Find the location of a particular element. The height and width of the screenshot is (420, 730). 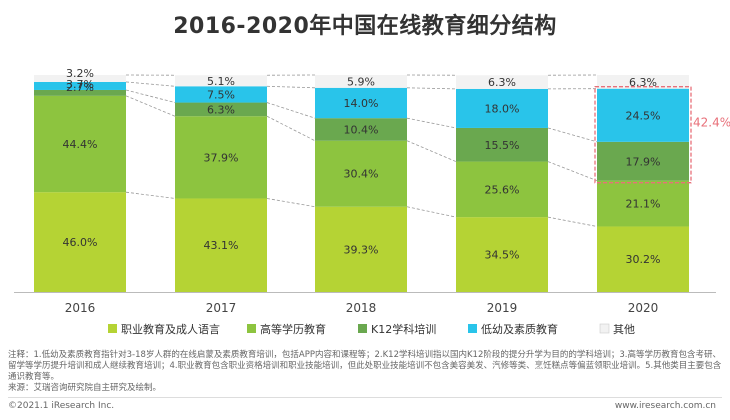

data-label: 3.7% is located at coordinates (80, 84).